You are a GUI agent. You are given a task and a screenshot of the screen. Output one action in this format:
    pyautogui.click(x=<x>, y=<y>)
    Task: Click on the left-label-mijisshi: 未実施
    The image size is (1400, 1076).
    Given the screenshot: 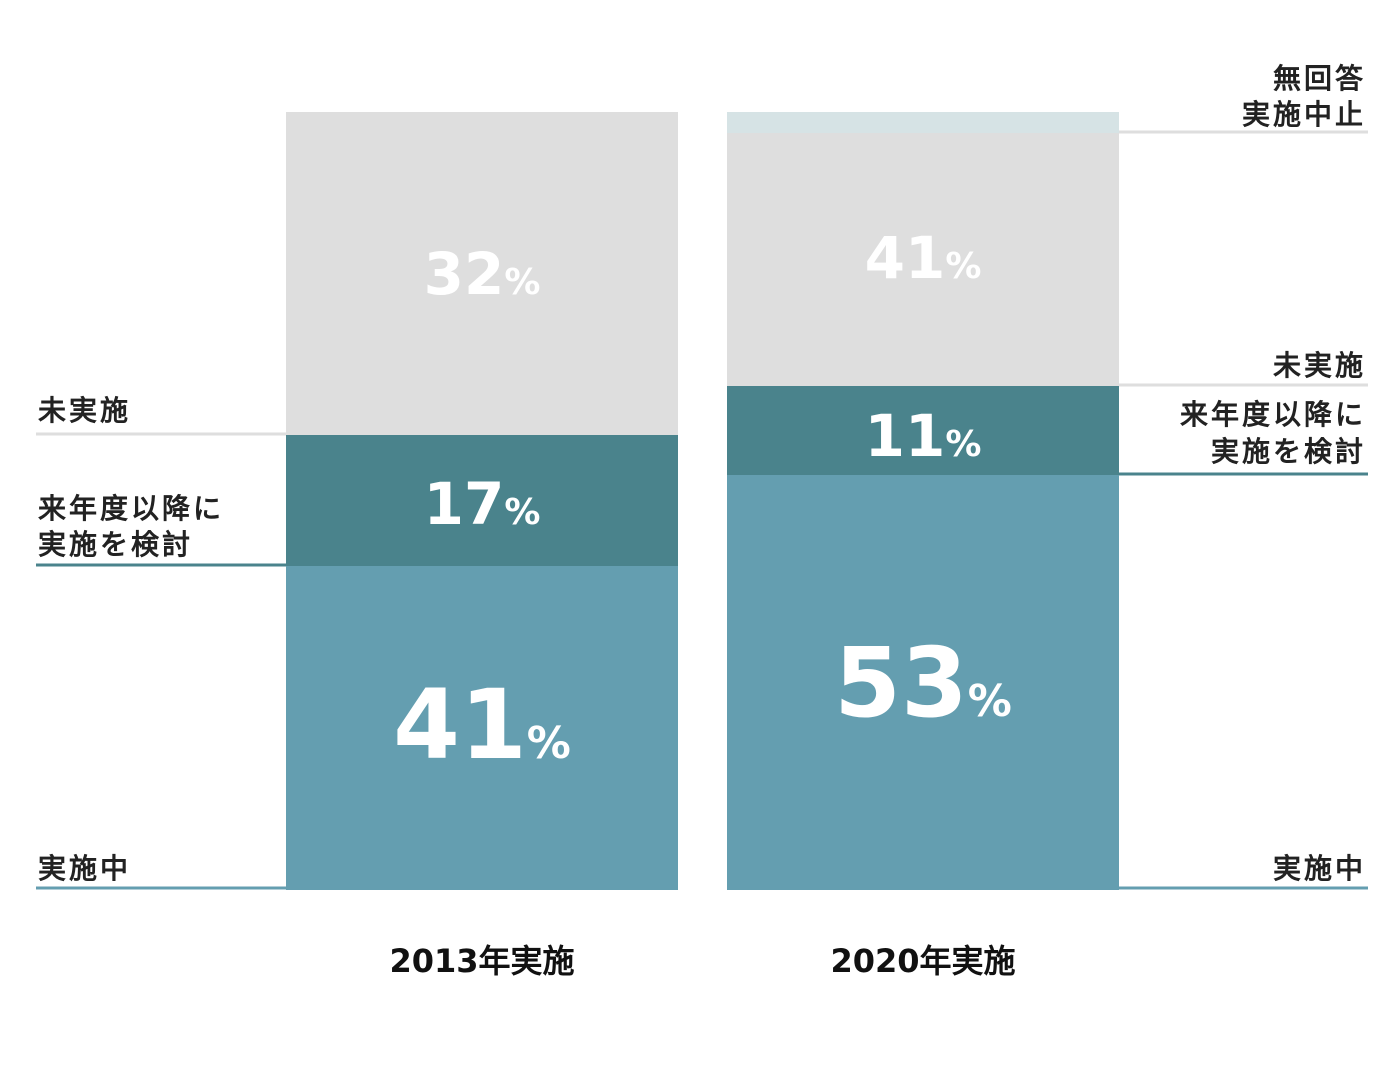 What is the action you would take?
    pyautogui.click(x=84, y=410)
    